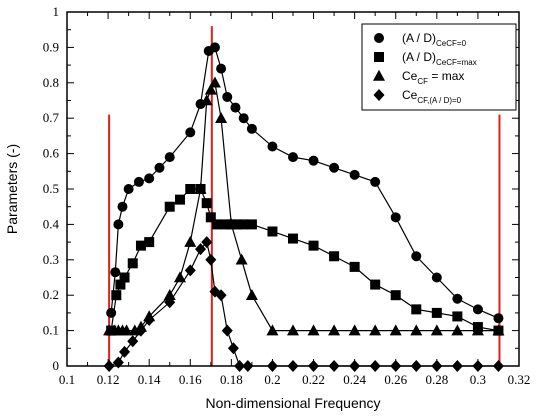  What do you see at coordinates (51, 46) in the screenshot?
I see `y-tick-label: 0.9` at bounding box center [51, 46].